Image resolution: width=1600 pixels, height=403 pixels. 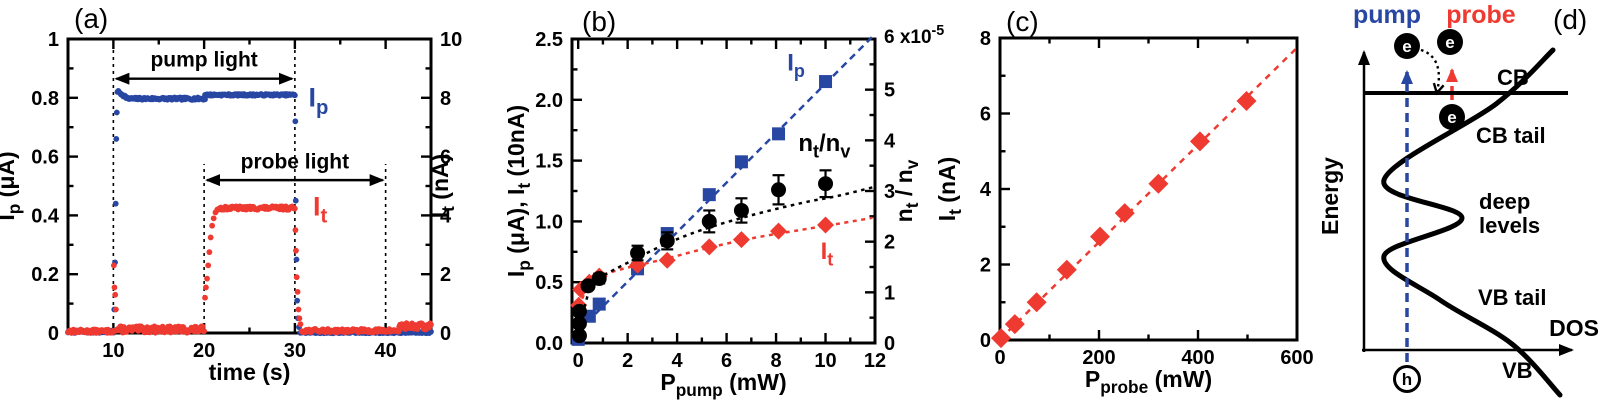 What do you see at coordinates (445, 158) in the screenshot?
I see `y2-tick-label: 6` at bounding box center [445, 158].